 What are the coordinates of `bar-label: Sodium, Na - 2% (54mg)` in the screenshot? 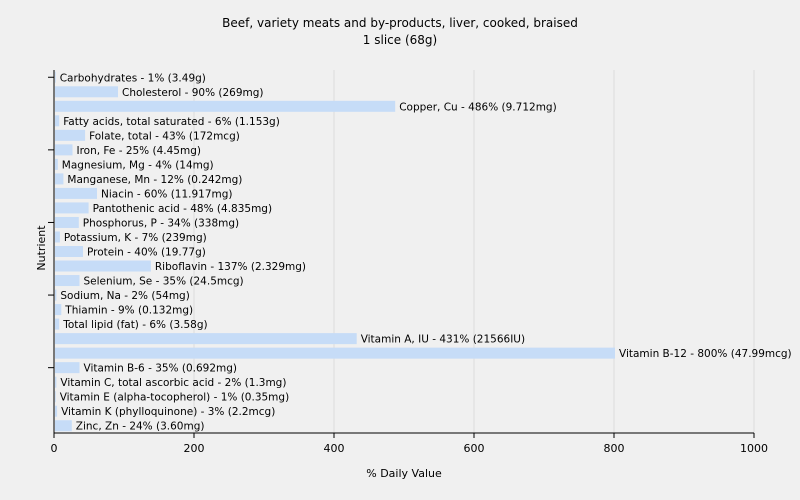 It's located at (124, 296).